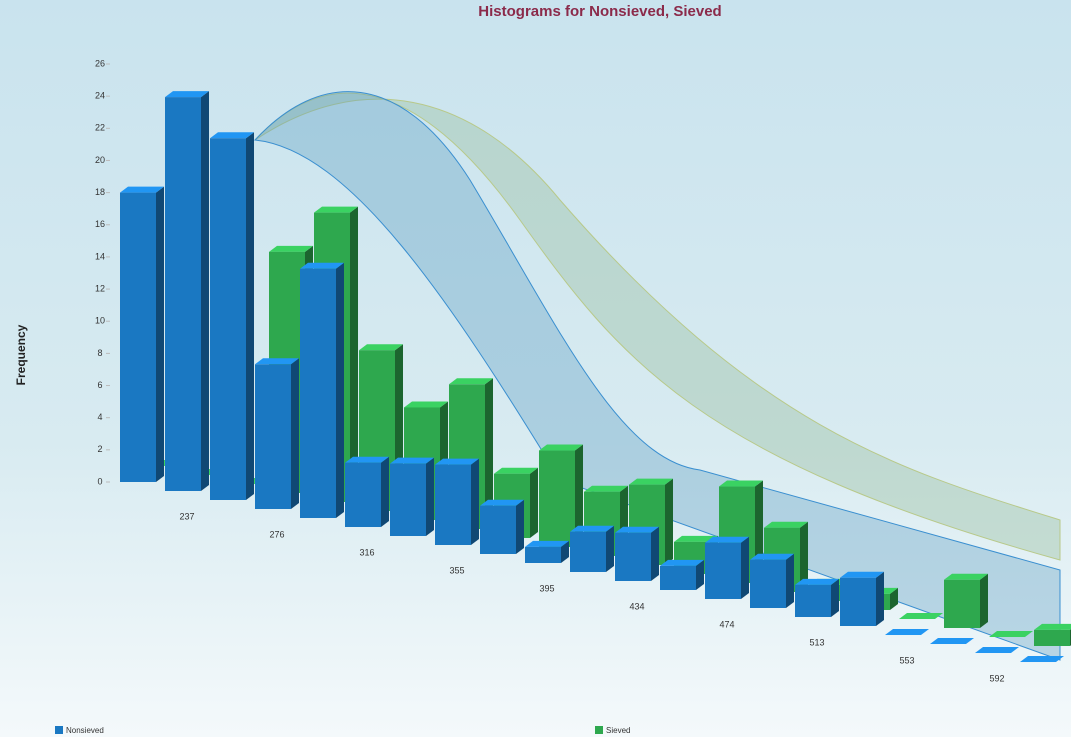  I want to click on y-axis-label: Frequency, so click(21, 354).